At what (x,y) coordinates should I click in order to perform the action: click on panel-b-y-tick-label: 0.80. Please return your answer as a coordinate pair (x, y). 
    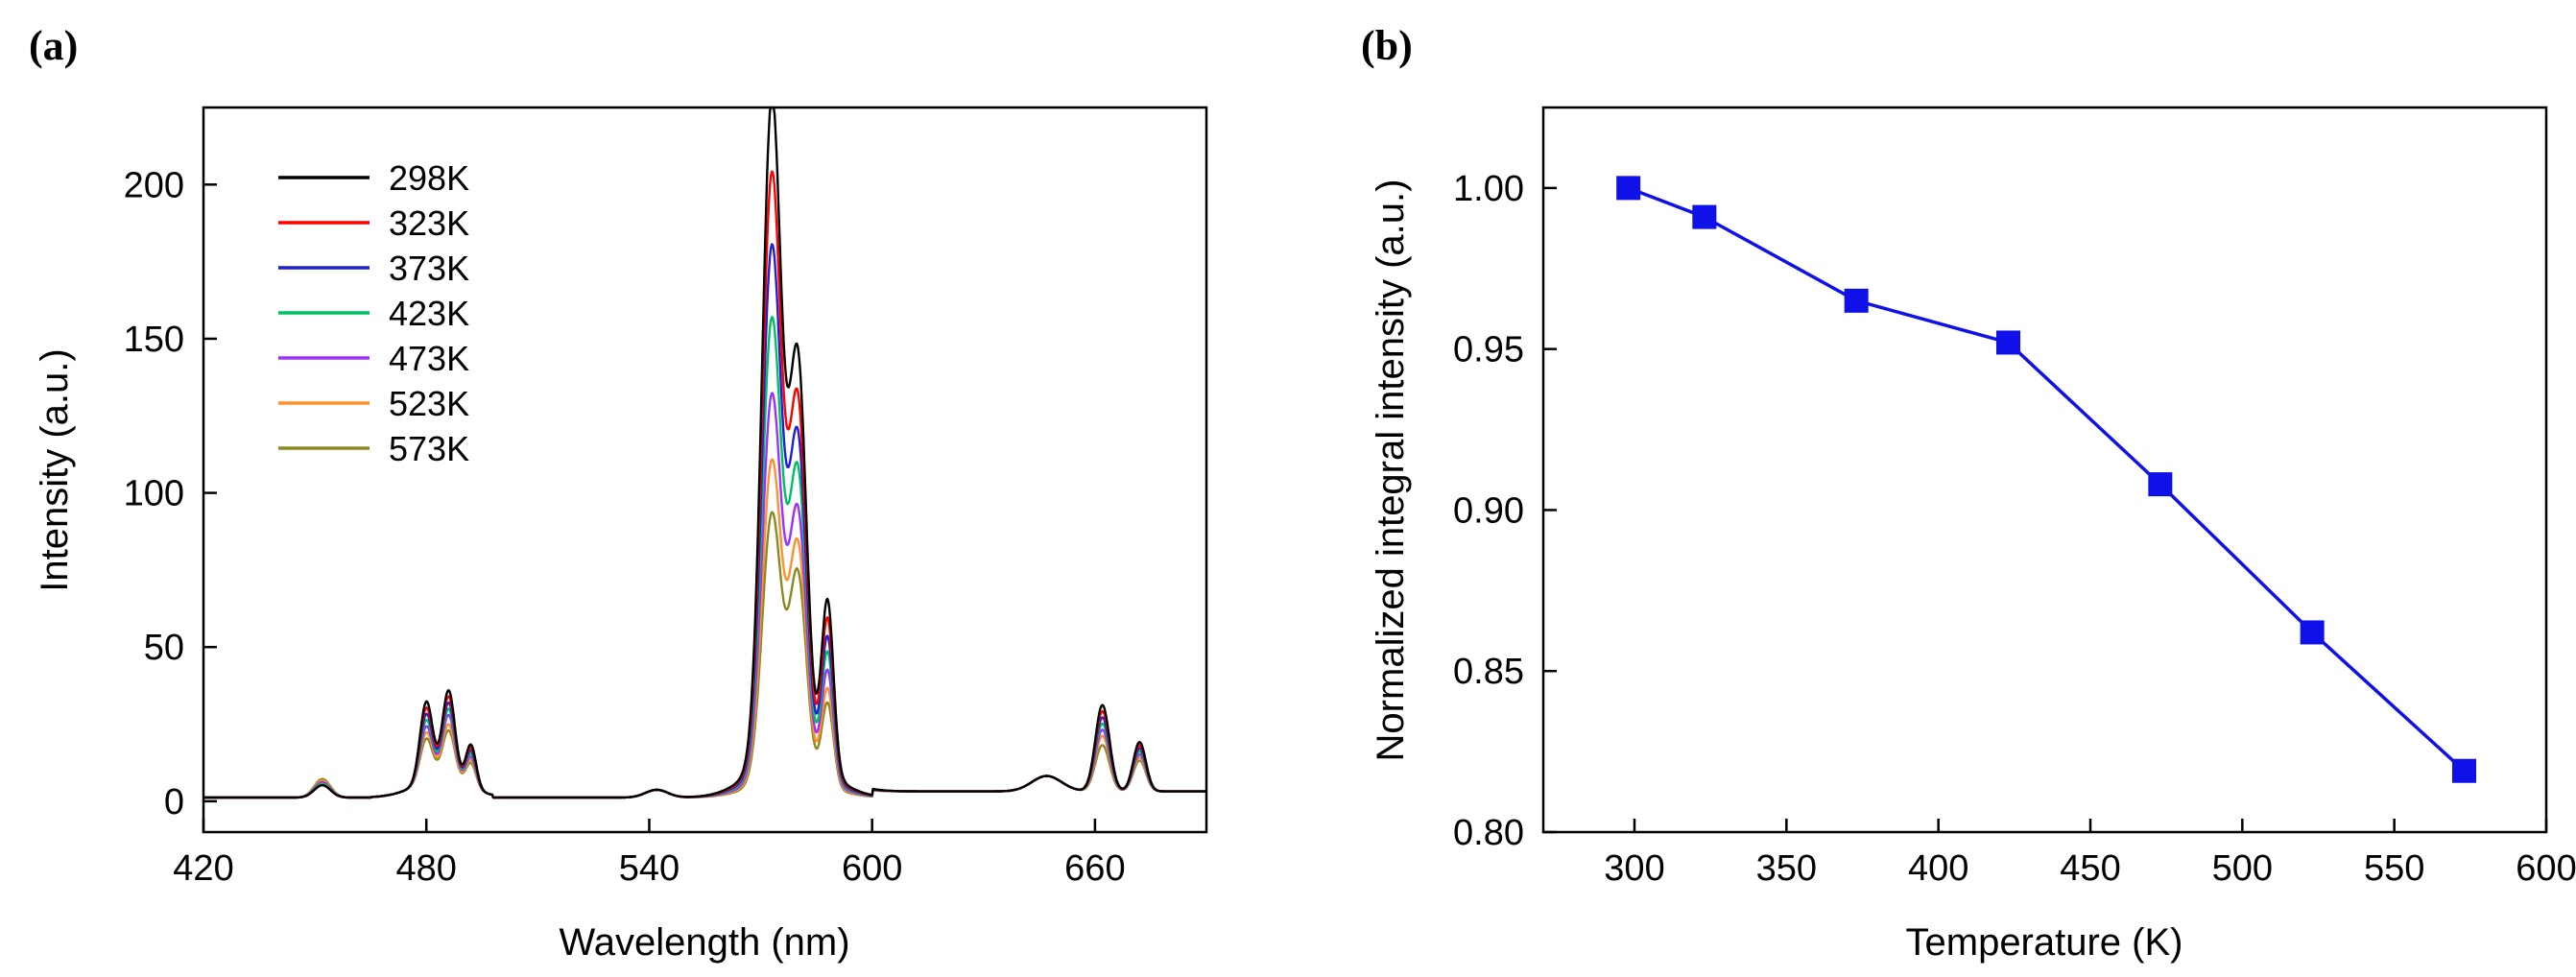
    Looking at the image, I should click on (1488, 833).